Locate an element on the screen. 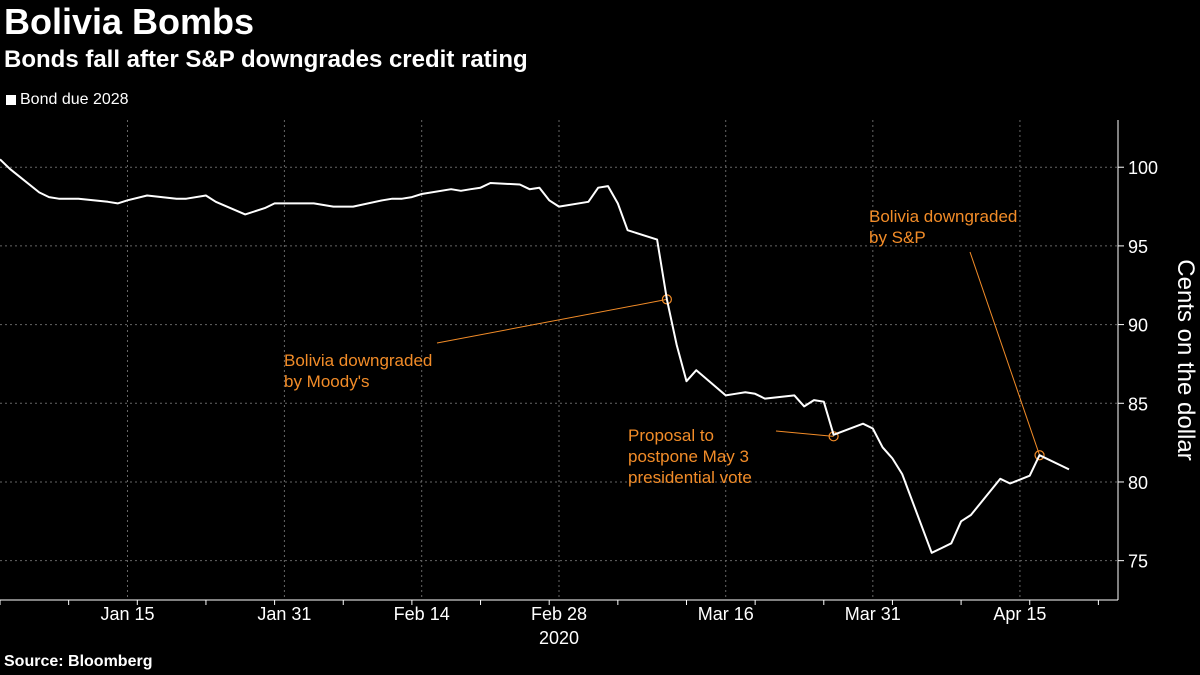 The height and width of the screenshot is (675, 1200). x-tick-label: Apr 15 is located at coordinates (1019, 614).